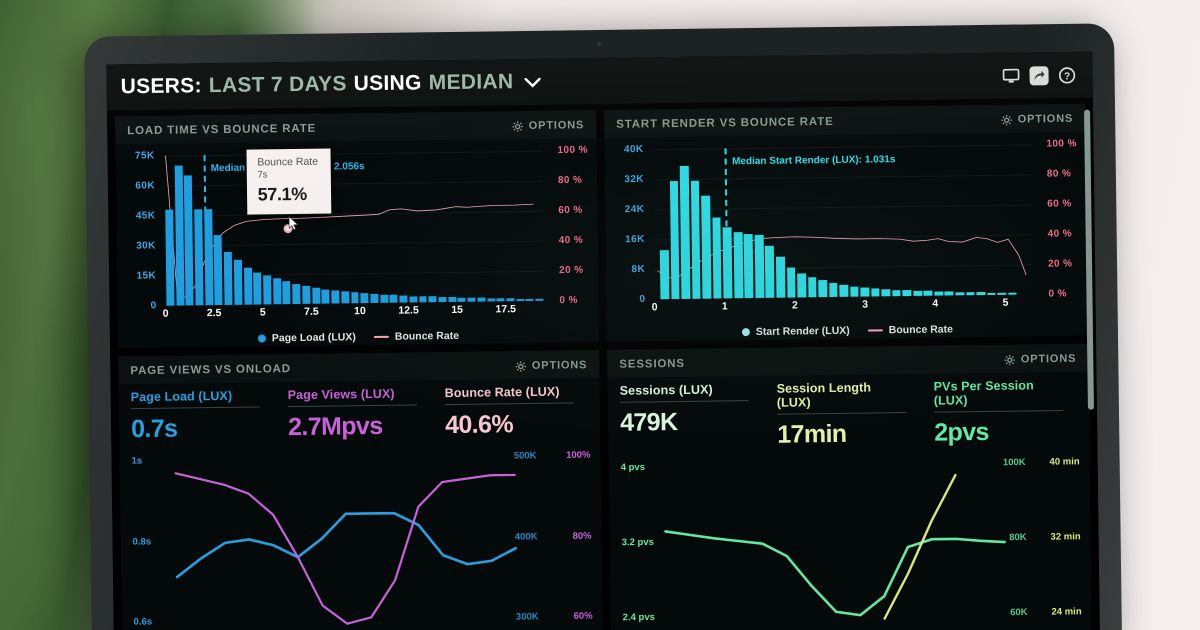  I want to click on kpi-sessions: Sessions (LUX) 479K, so click(692, 417).